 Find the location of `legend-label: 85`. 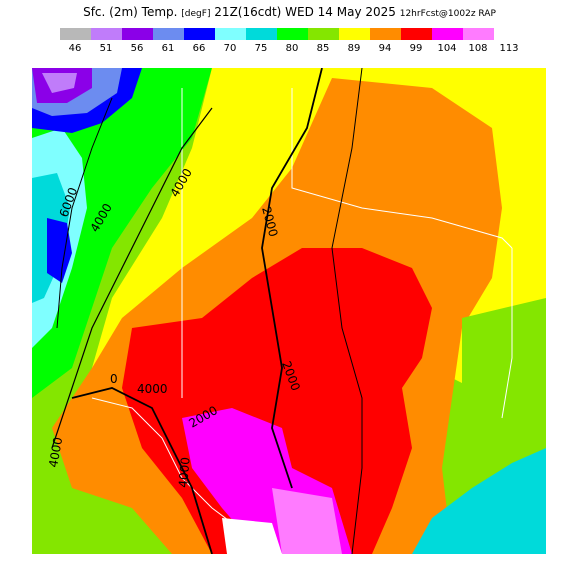

legend-label: 85 is located at coordinates (323, 48).